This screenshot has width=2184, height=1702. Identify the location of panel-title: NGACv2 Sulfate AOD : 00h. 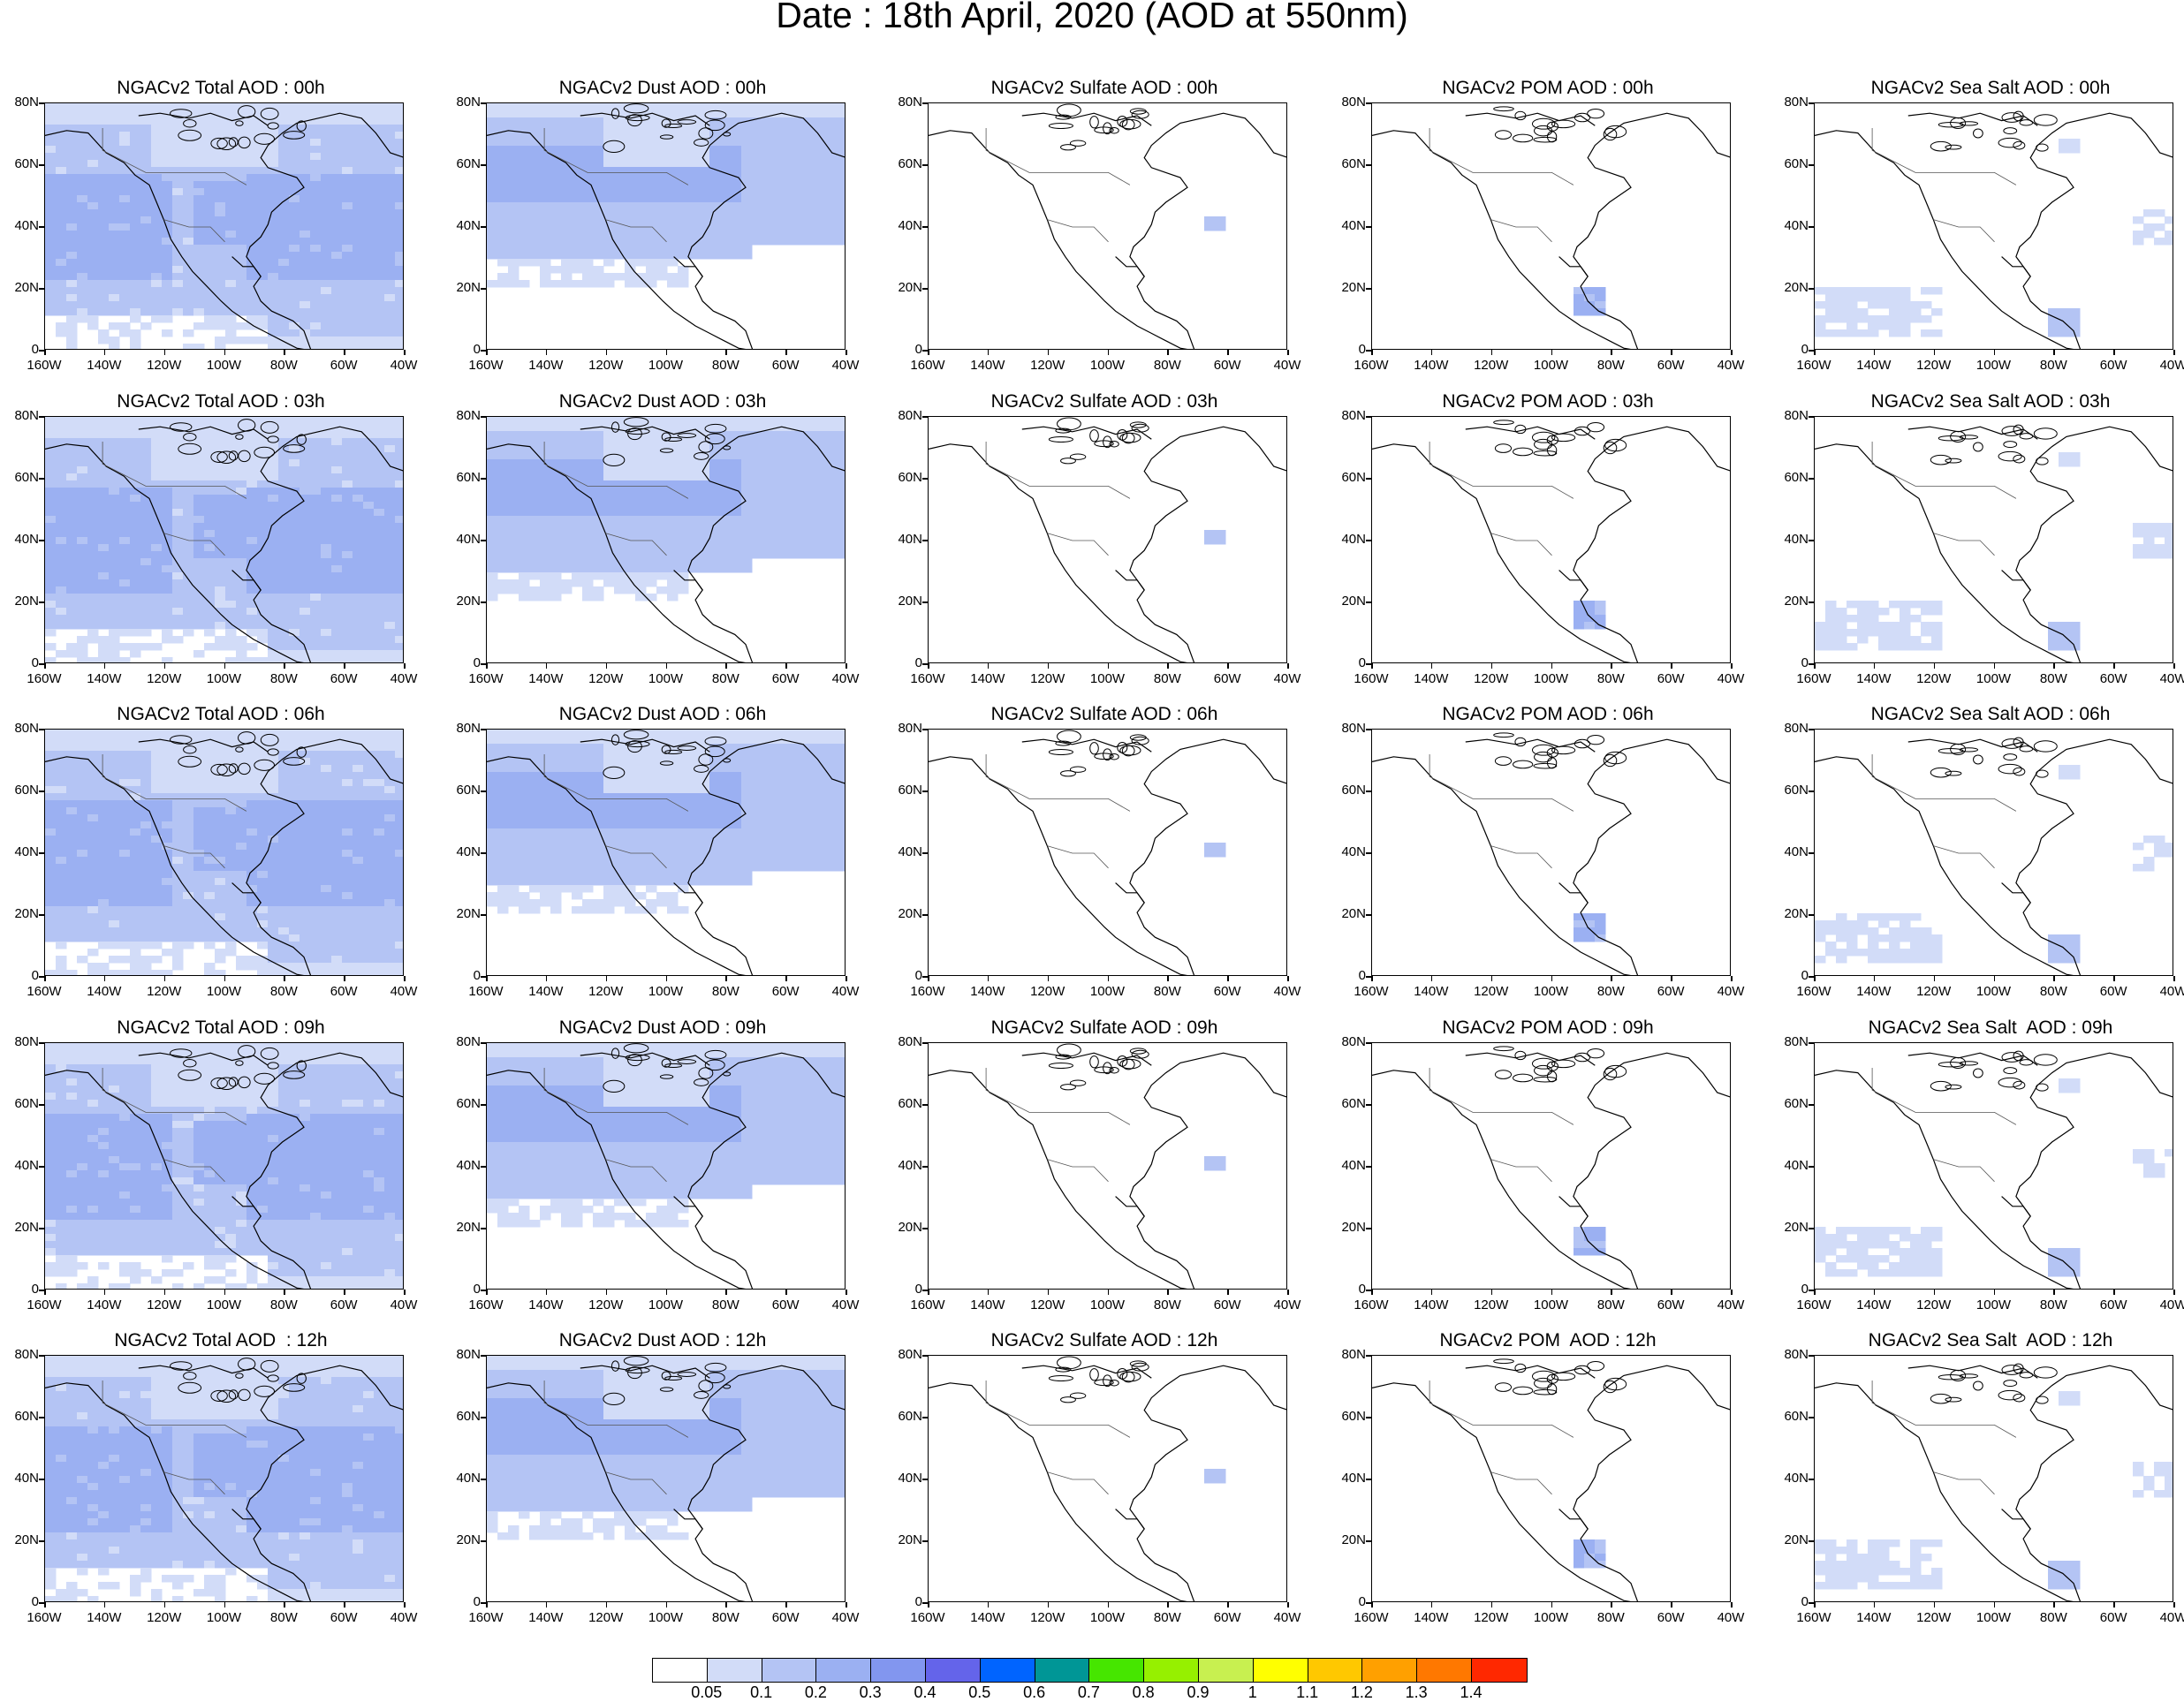
(1104, 88).